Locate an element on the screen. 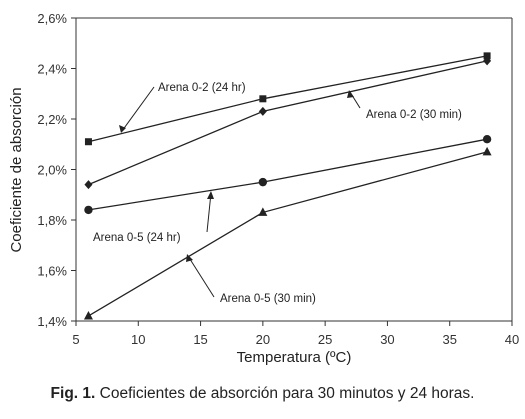 Image resolution: width=525 pixels, height=419 pixels. x-tick-label: 20 is located at coordinates (263, 339).